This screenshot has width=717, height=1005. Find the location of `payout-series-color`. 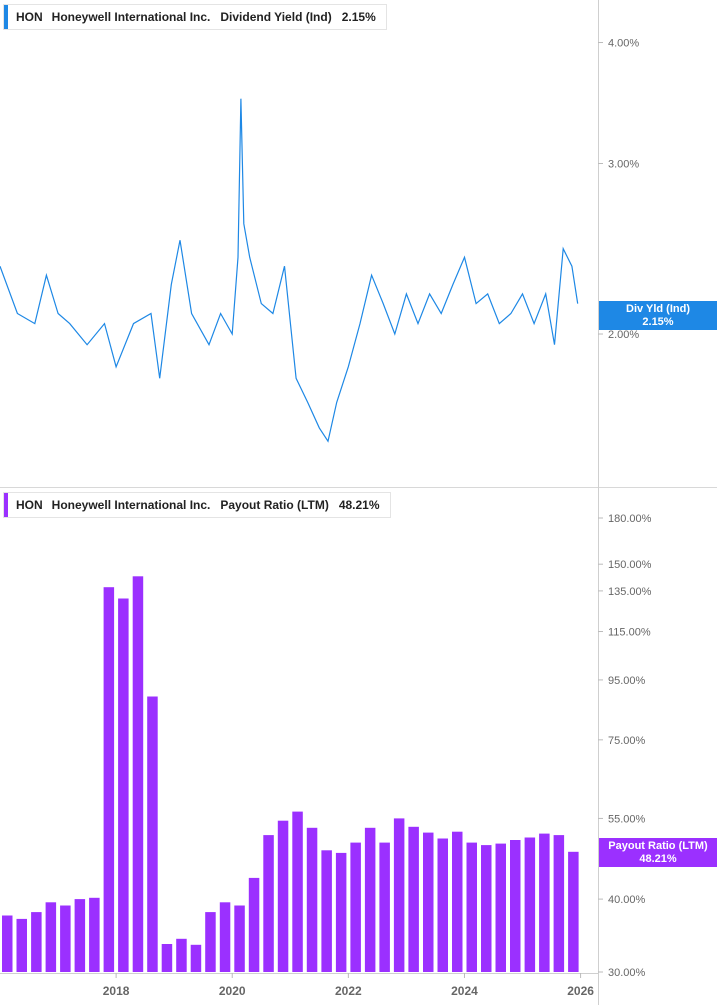

payout-series-color is located at coordinates (6, 505).